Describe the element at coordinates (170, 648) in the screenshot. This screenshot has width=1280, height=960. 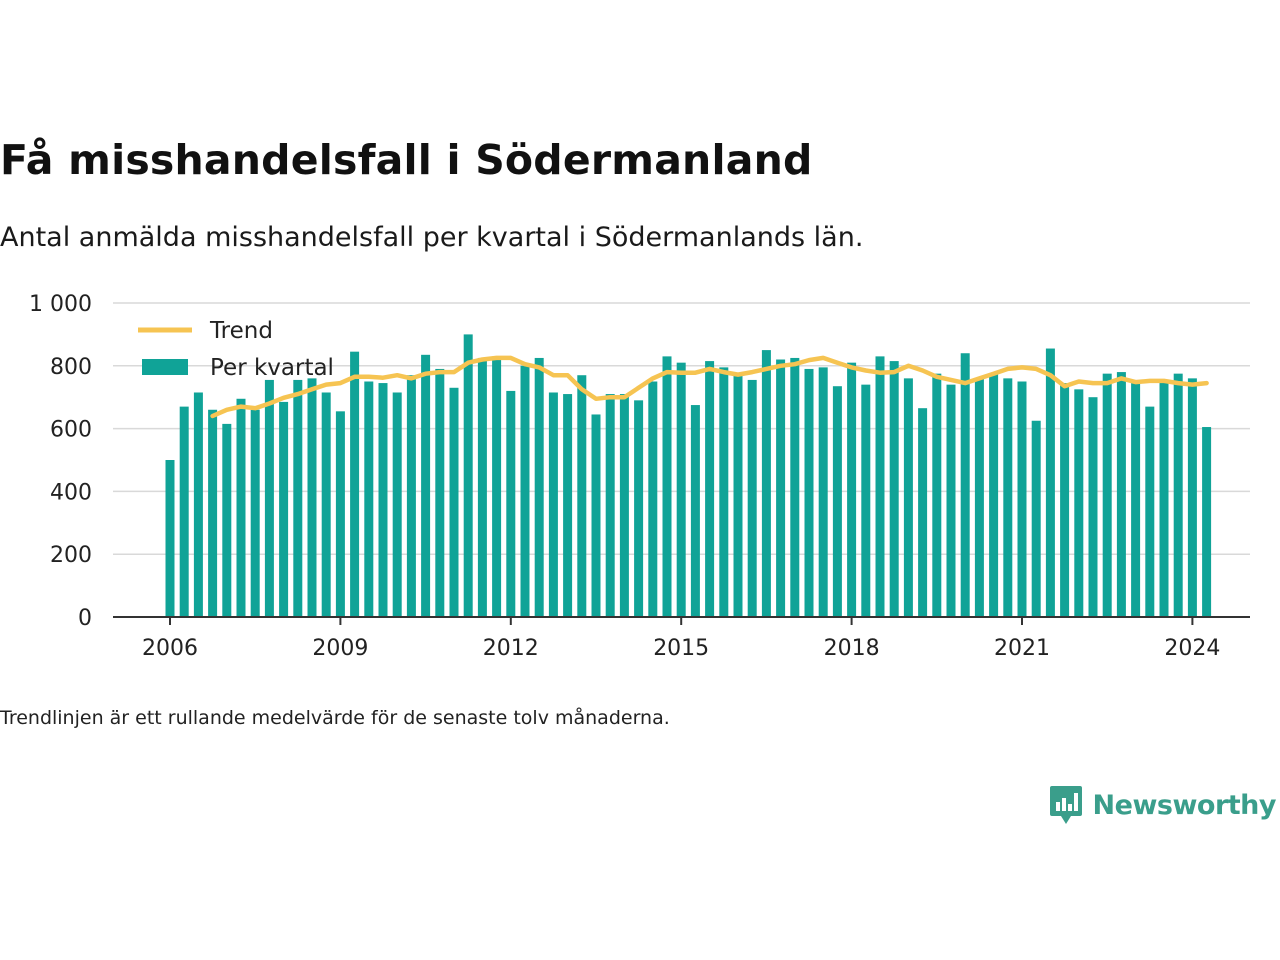
I see `x-tick-label: 2006` at that location.